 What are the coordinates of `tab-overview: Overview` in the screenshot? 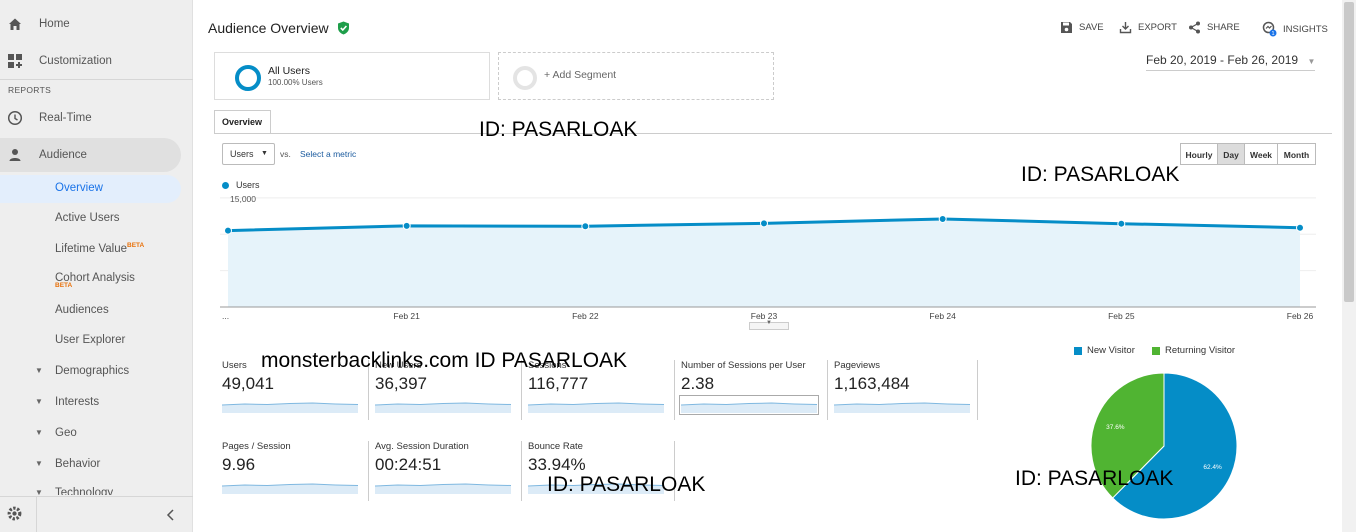 It's located at (242, 122).